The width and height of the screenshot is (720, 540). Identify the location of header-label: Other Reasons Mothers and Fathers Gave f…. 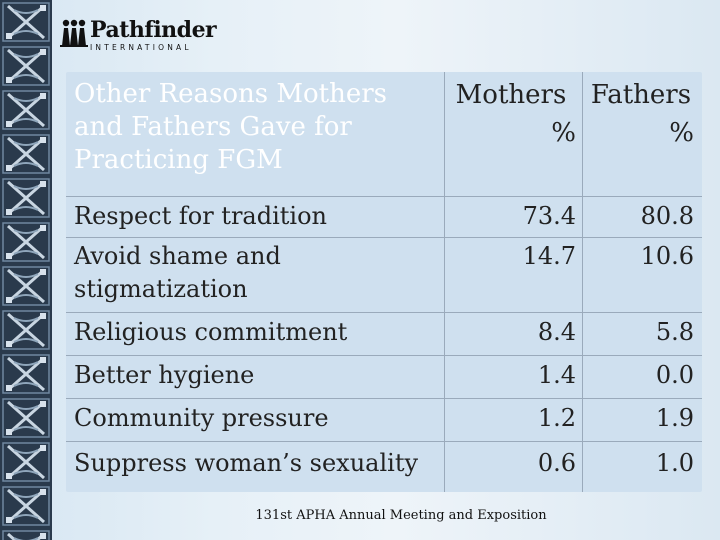
(231, 127).